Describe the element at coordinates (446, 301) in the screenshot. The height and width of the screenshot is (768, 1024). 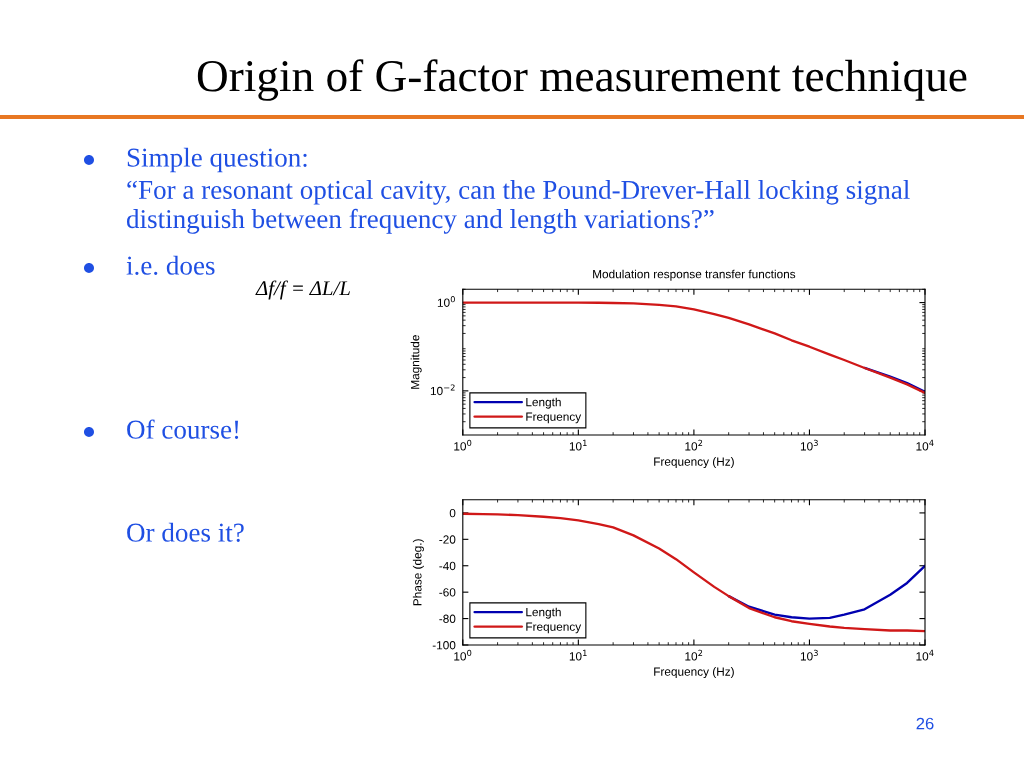
I see `y-tick-label: 10$^{0}$` at that location.